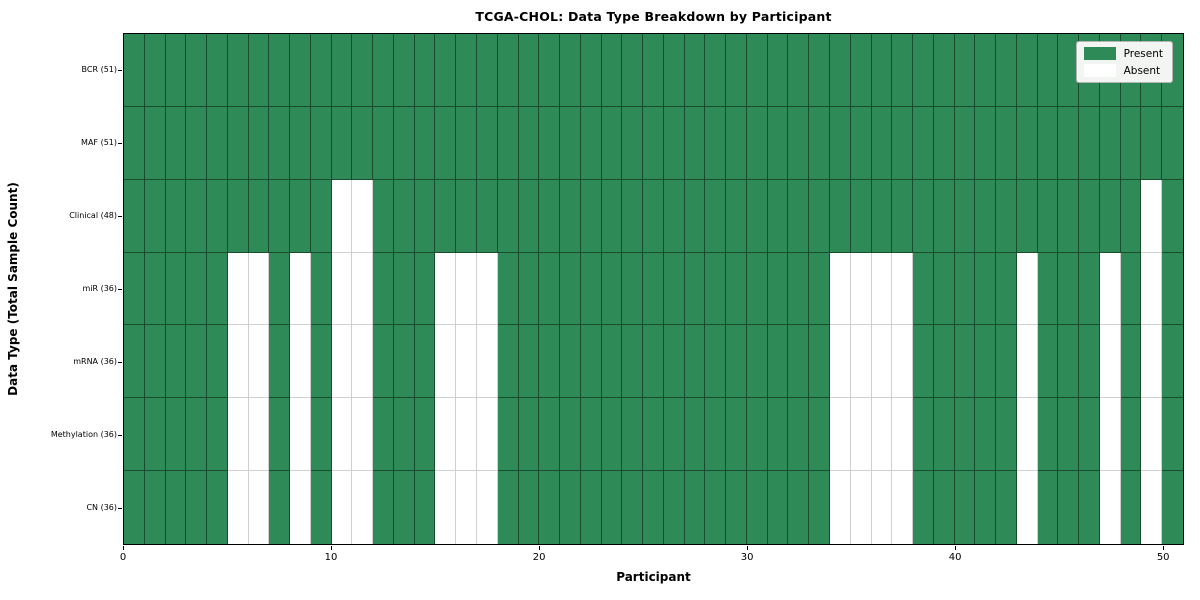 The height and width of the screenshot is (600, 1200). I want to click on grid-row-CN, so click(653, 507).